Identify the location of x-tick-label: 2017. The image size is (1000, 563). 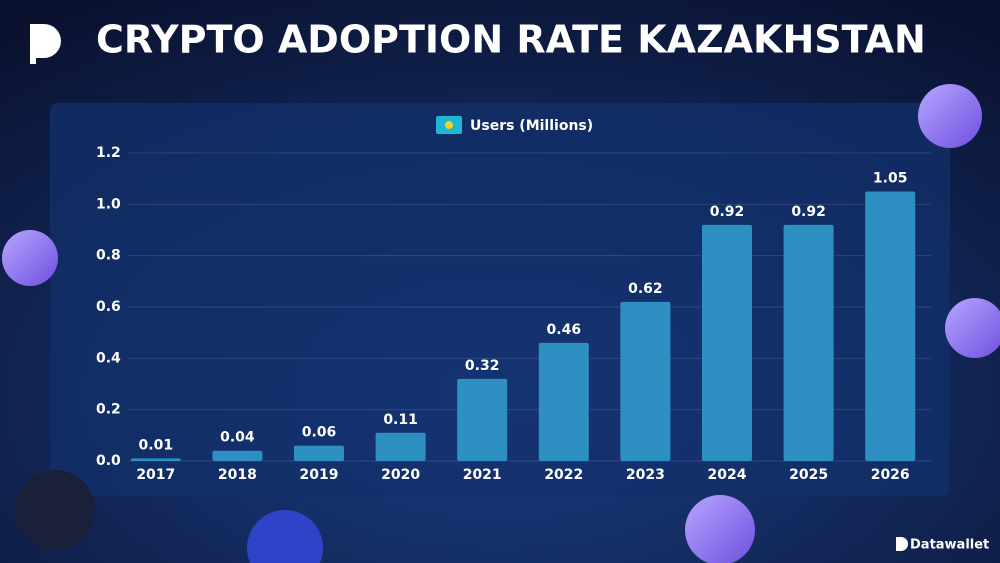
(155, 475).